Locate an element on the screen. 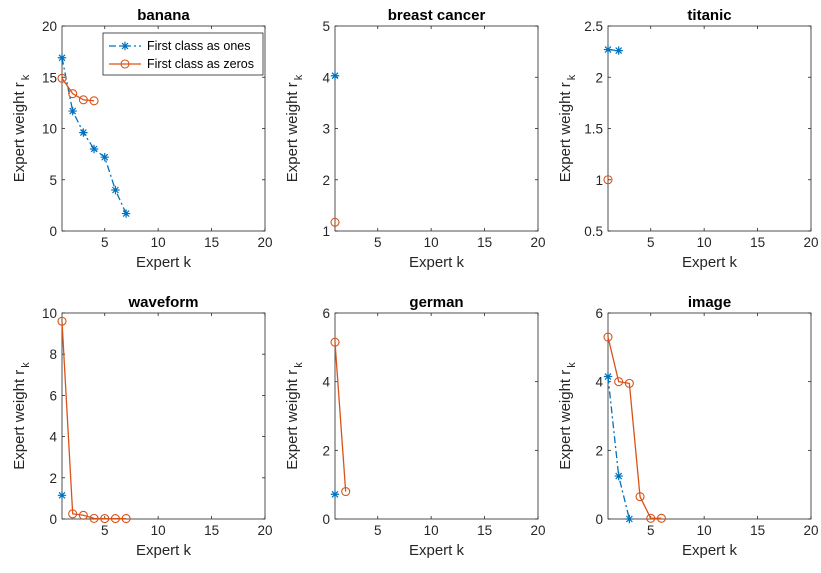  y-tick-label: 6 is located at coordinates (53, 395).